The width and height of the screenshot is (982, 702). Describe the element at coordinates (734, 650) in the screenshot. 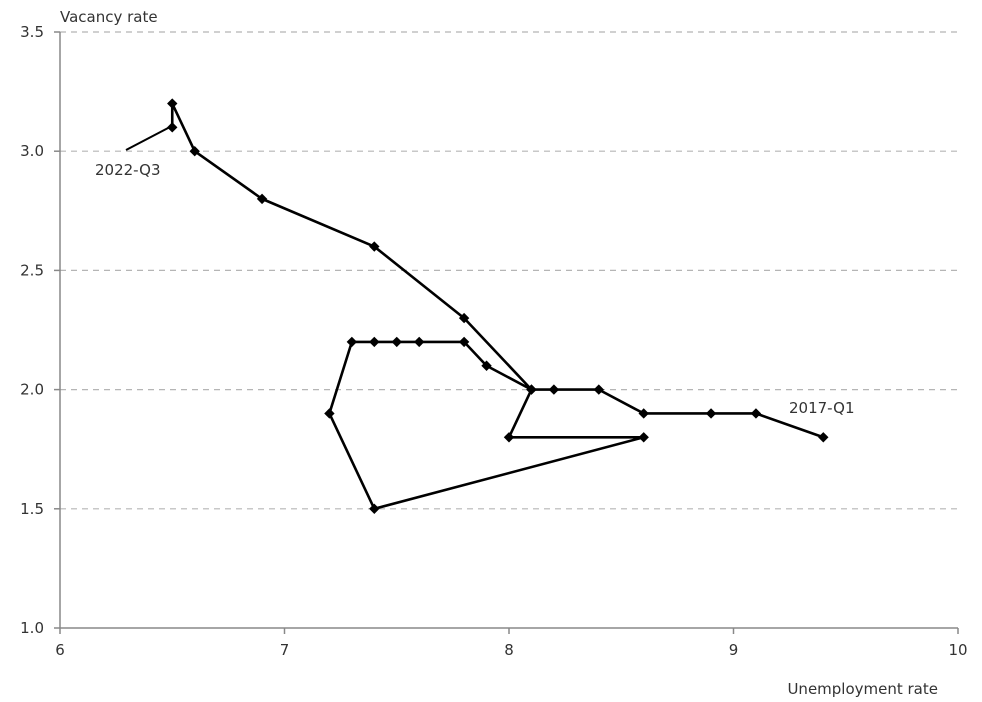

I see `x-tick-label: 9` at that location.